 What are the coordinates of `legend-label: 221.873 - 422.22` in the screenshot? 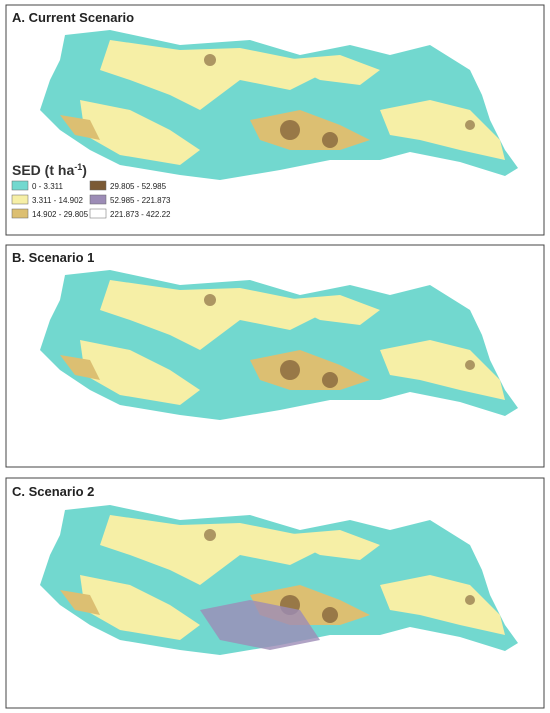 It's located at (140, 214).